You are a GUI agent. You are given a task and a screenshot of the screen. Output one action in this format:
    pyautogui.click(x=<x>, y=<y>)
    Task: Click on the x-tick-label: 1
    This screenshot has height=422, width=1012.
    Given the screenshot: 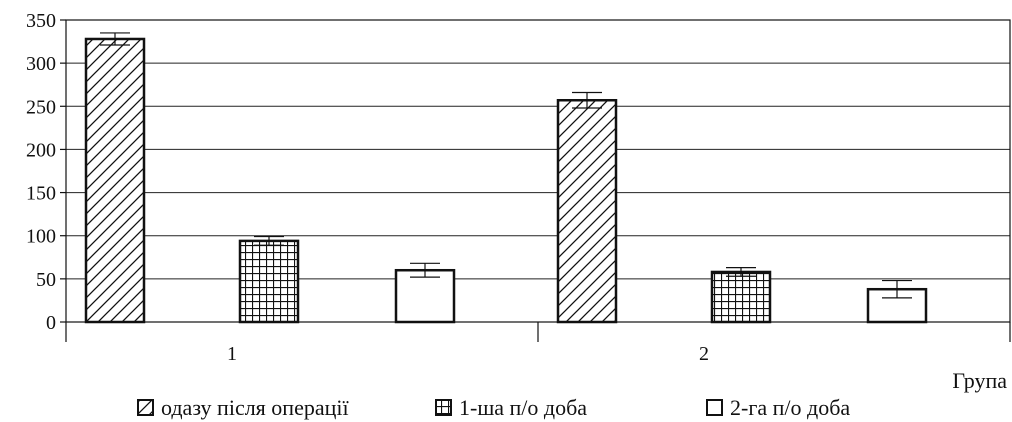 What is the action you would take?
    pyautogui.click(x=232, y=354)
    